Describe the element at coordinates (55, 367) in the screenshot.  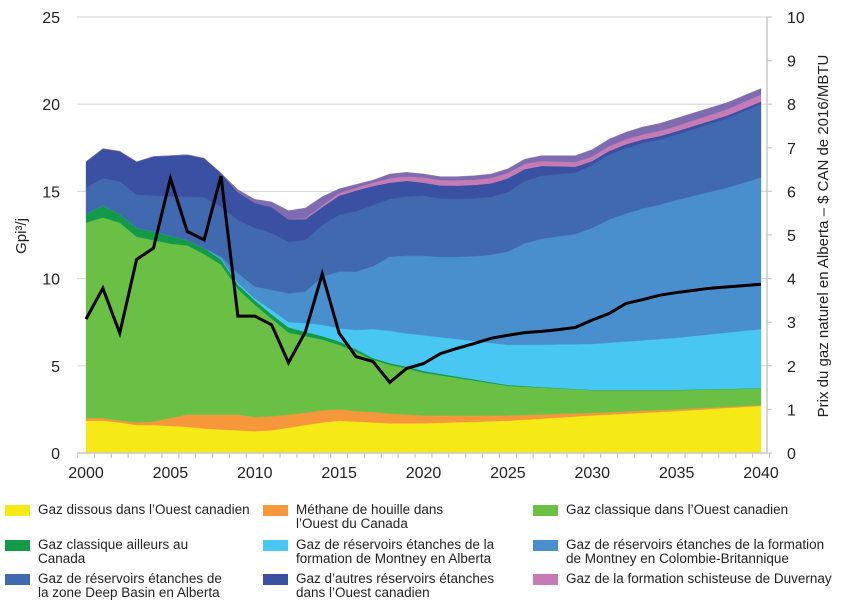
I see `y-tick-label: 5` at that location.